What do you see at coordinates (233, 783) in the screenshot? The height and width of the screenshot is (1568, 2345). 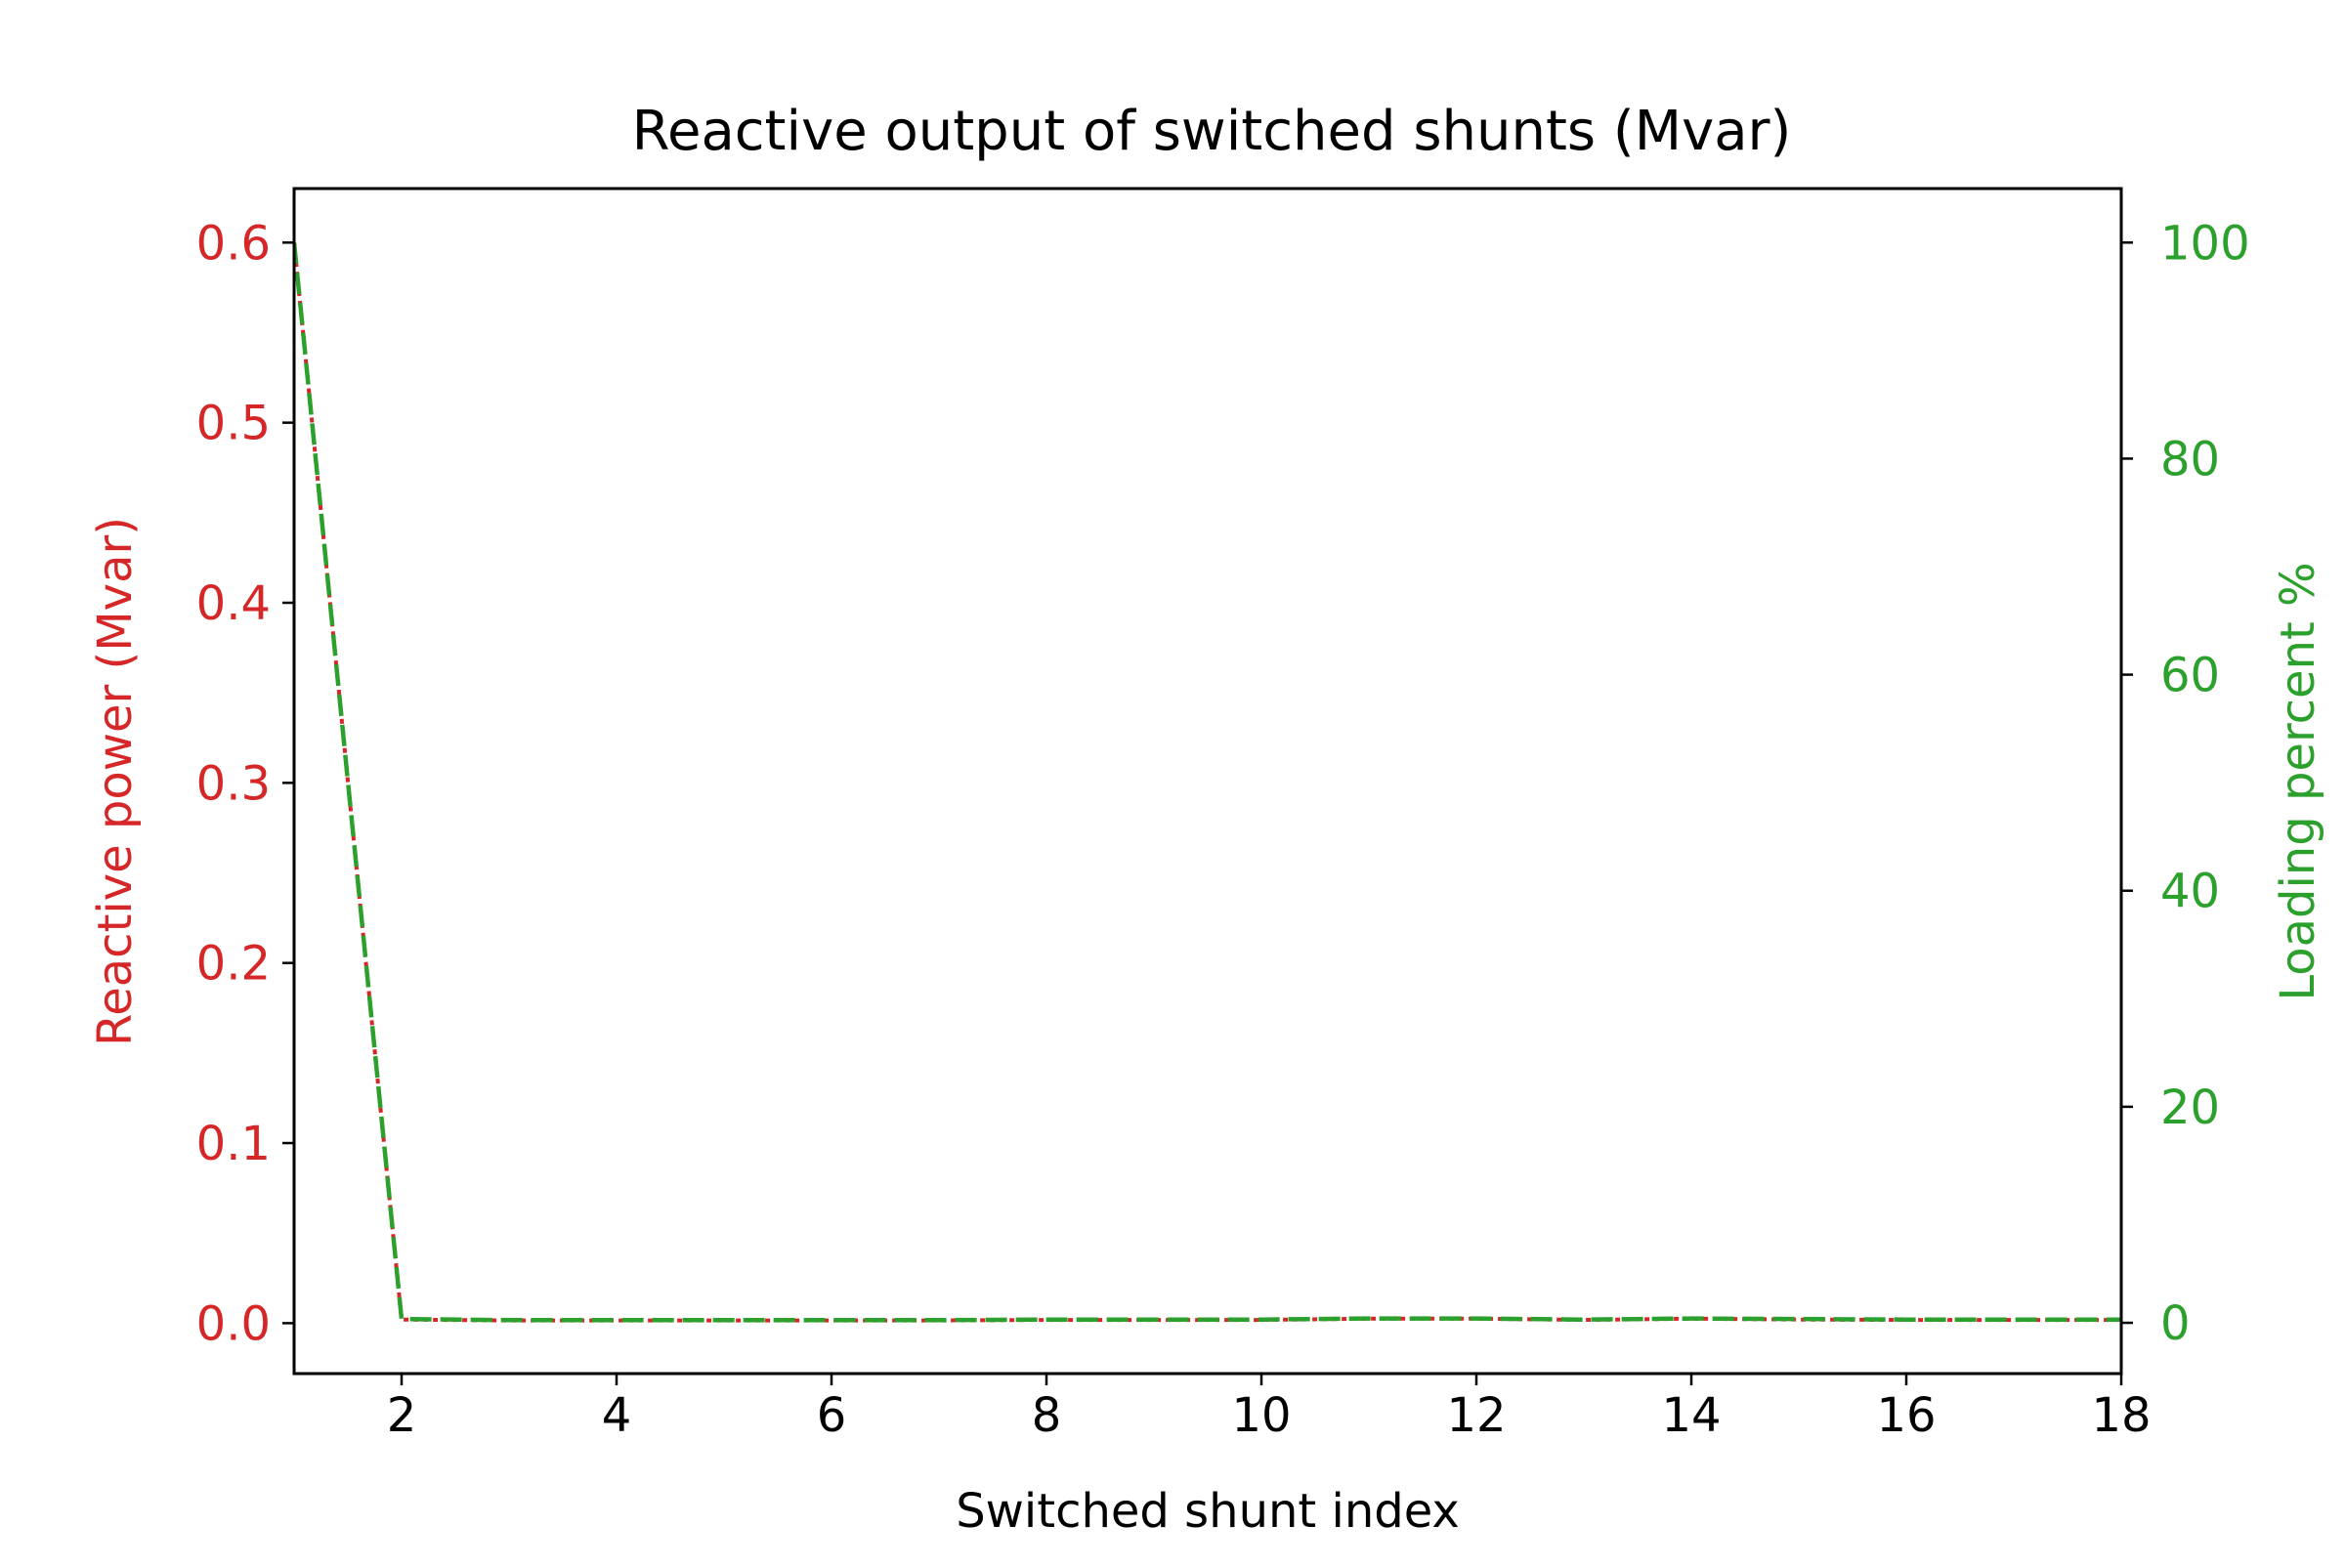 I see `y-left-tick-label: 0.3` at bounding box center [233, 783].